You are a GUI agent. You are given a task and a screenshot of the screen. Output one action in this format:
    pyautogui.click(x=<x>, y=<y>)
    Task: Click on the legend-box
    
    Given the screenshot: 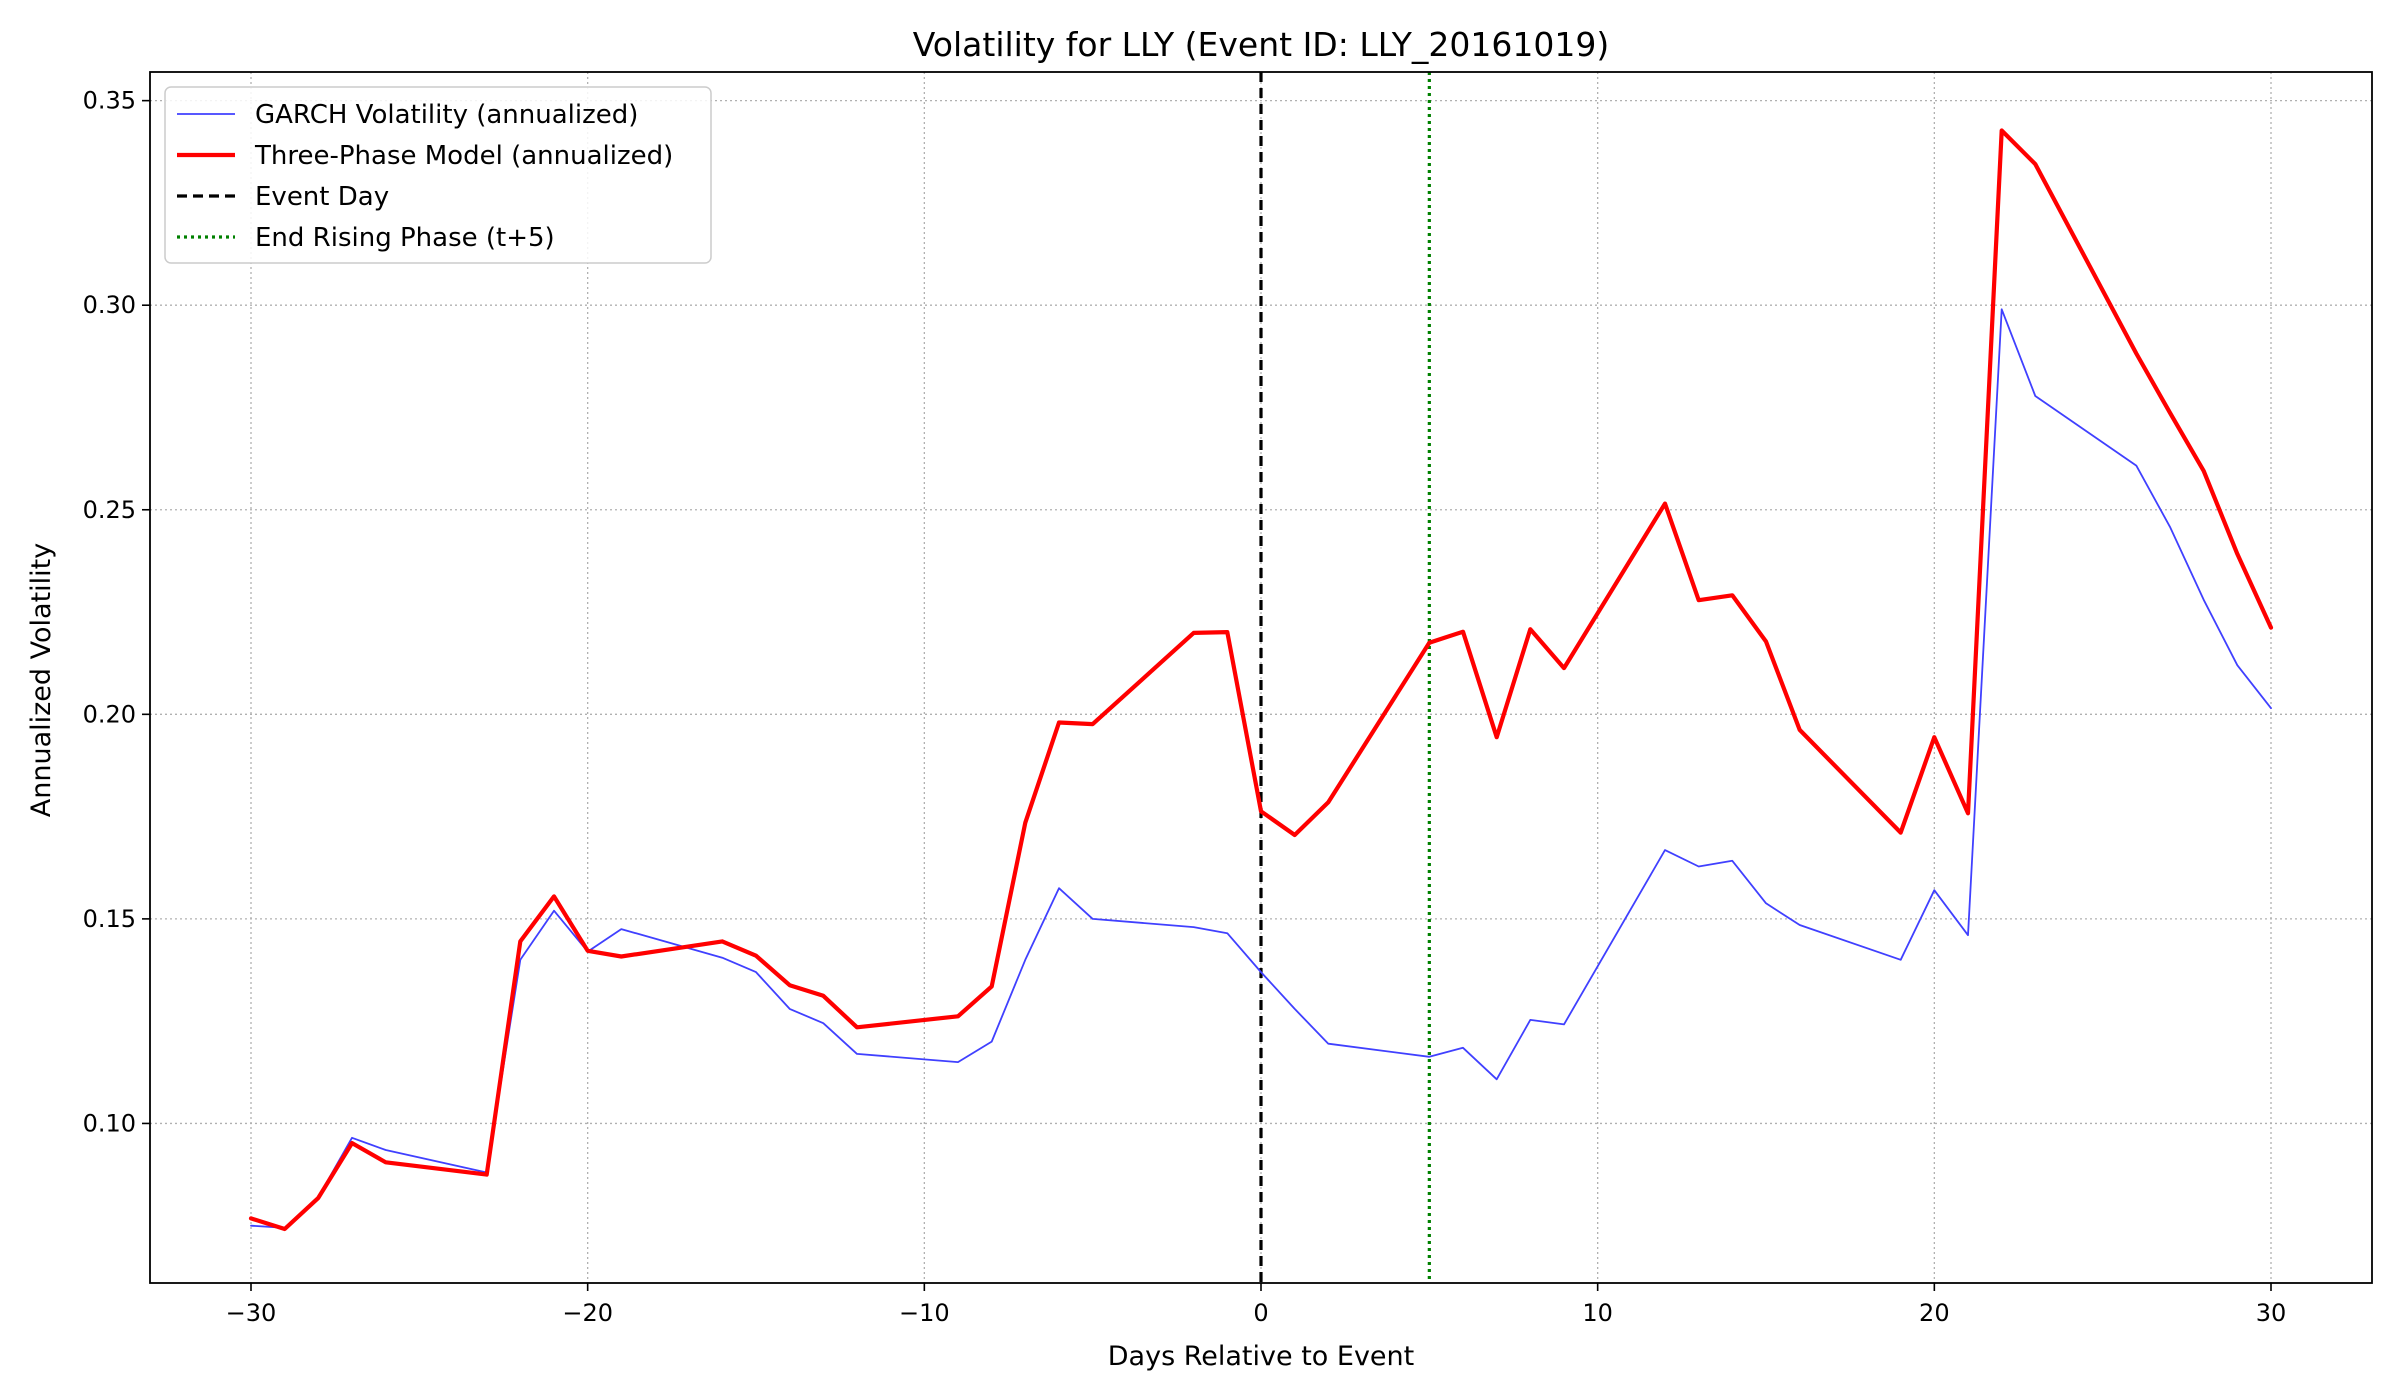 What is the action you would take?
    pyautogui.click(x=438, y=175)
    